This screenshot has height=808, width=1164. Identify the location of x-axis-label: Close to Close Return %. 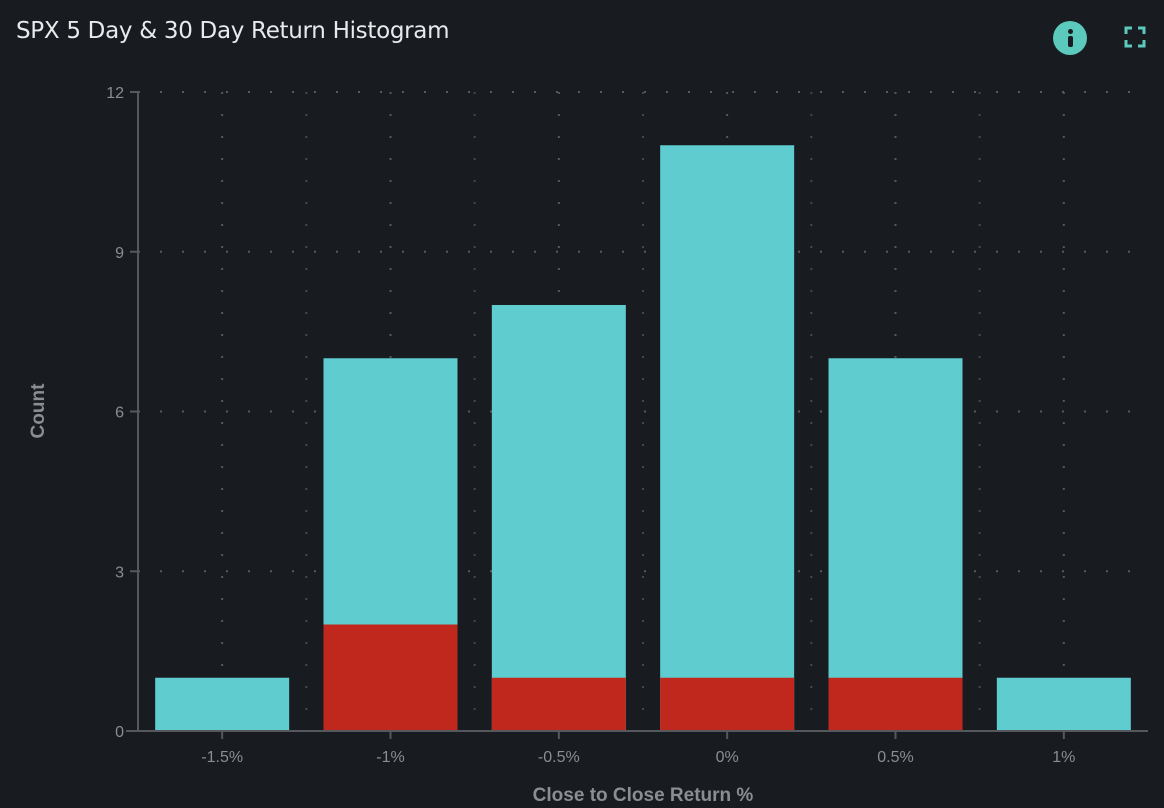
(643, 795).